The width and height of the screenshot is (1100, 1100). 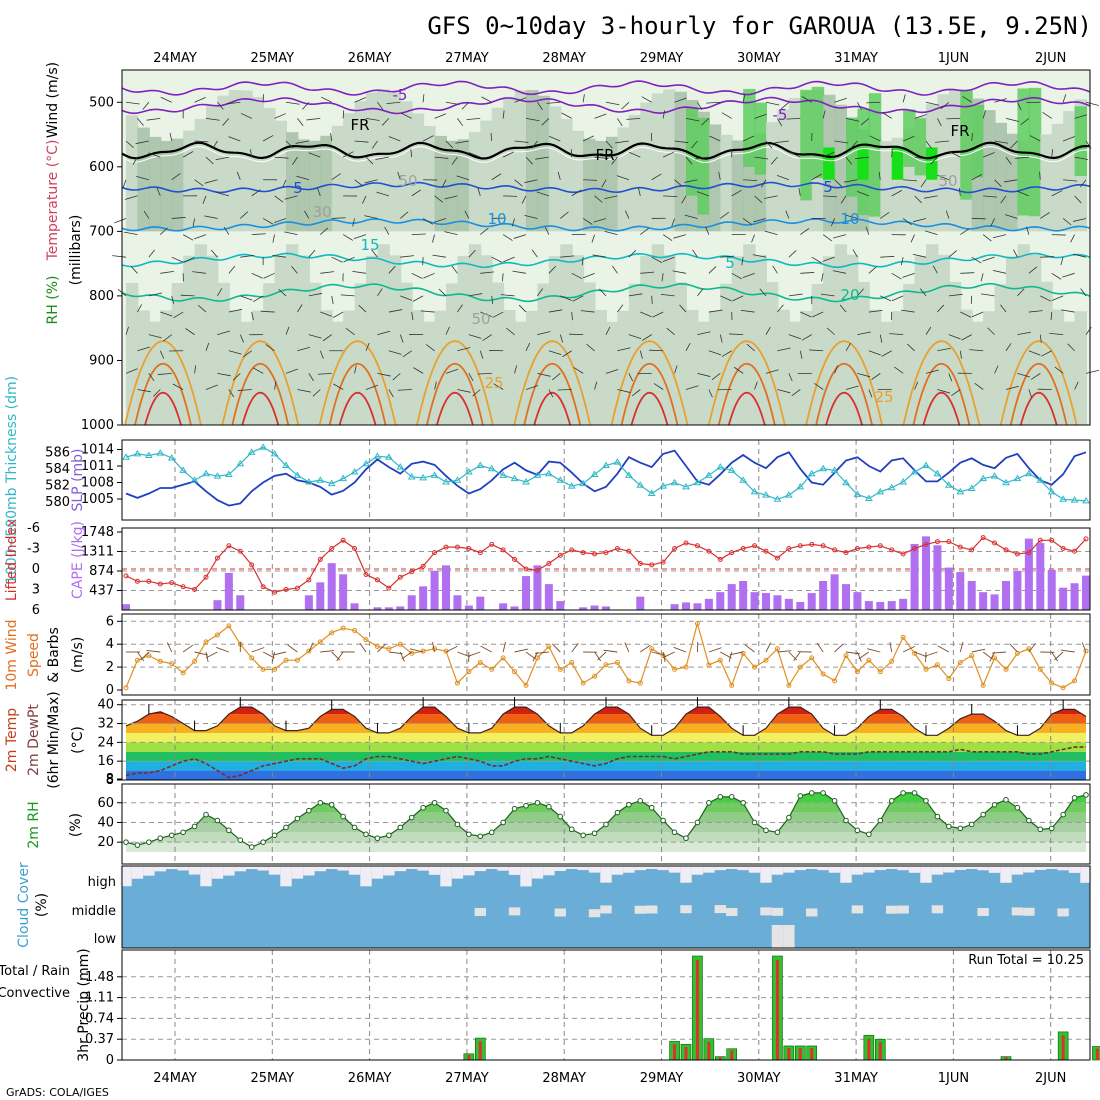 I want to click on slp-axis-label: SLP (mb), so click(x=78, y=479).